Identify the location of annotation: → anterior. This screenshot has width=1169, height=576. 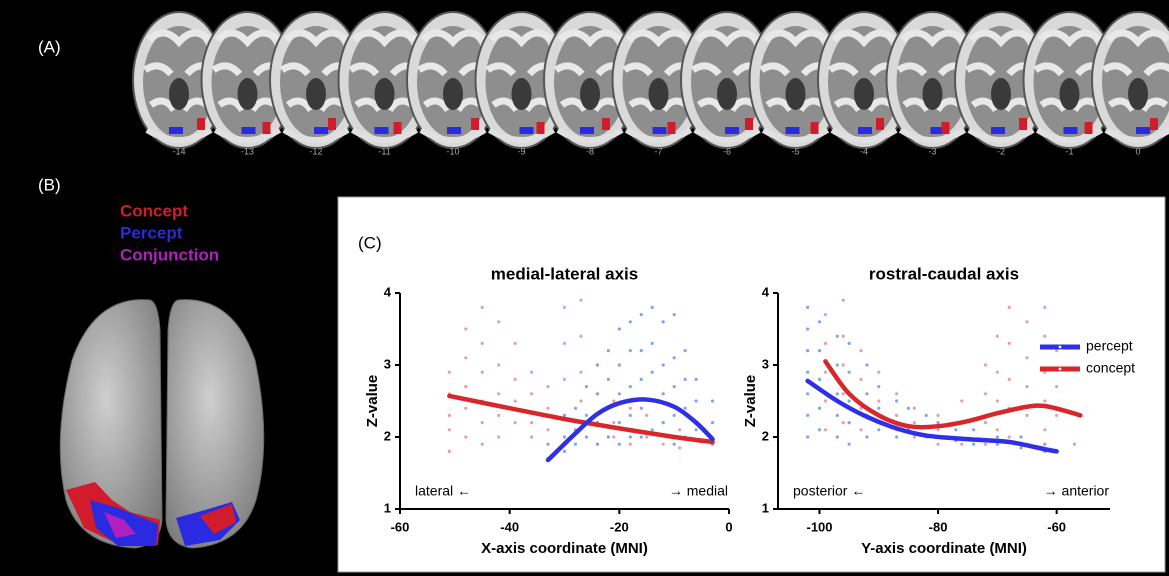
(1077, 491).